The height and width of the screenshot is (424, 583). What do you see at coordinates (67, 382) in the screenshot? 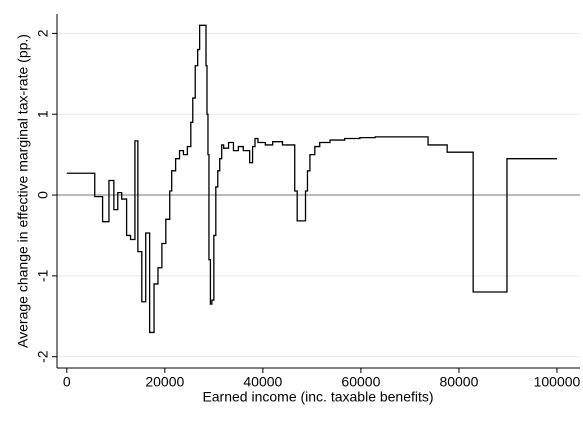
I see `x-tick-label: 0` at bounding box center [67, 382].